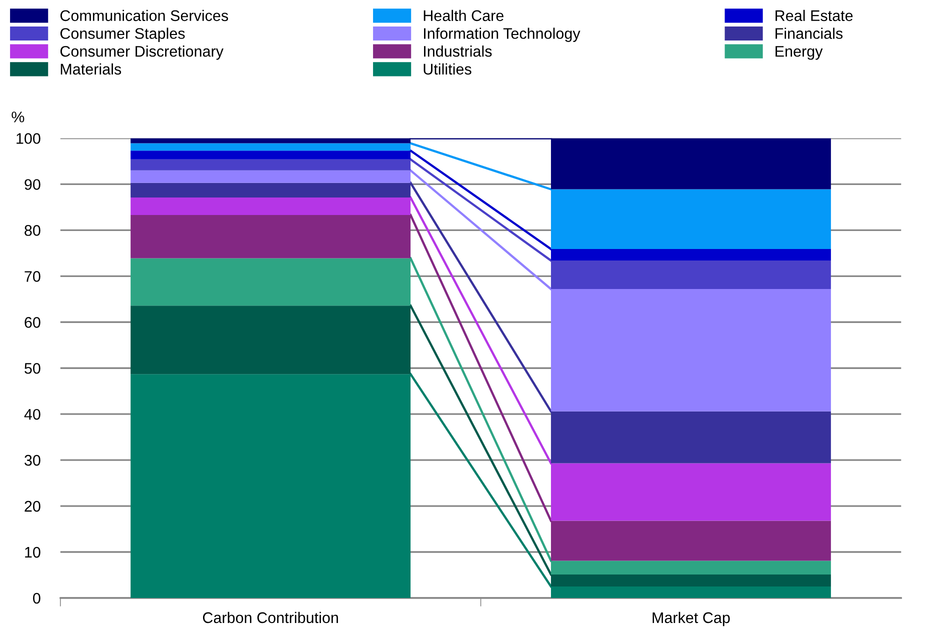 The width and height of the screenshot is (929, 643). What do you see at coordinates (502, 35) in the screenshot?
I see `legend-label: Information Technology` at bounding box center [502, 35].